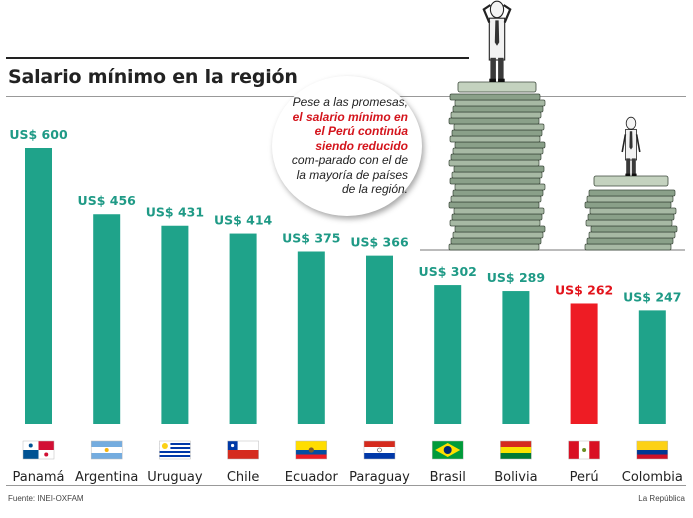 The image size is (693, 518). What do you see at coordinates (346, 485) in the screenshot?
I see `footer-divider` at bounding box center [346, 485].